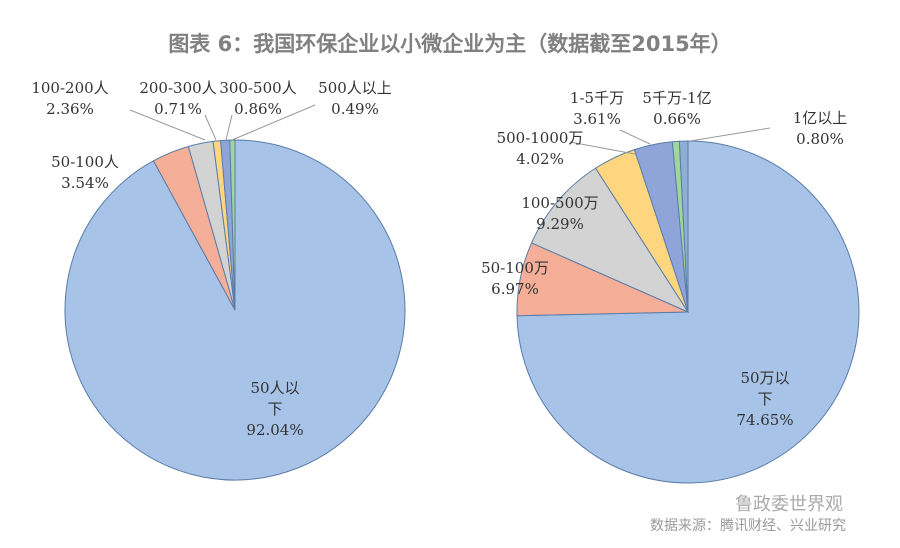 This screenshot has height=548, width=900. Describe the element at coordinates (540, 159) in the screenshot. I see `value-label: 4.02%` at that location.